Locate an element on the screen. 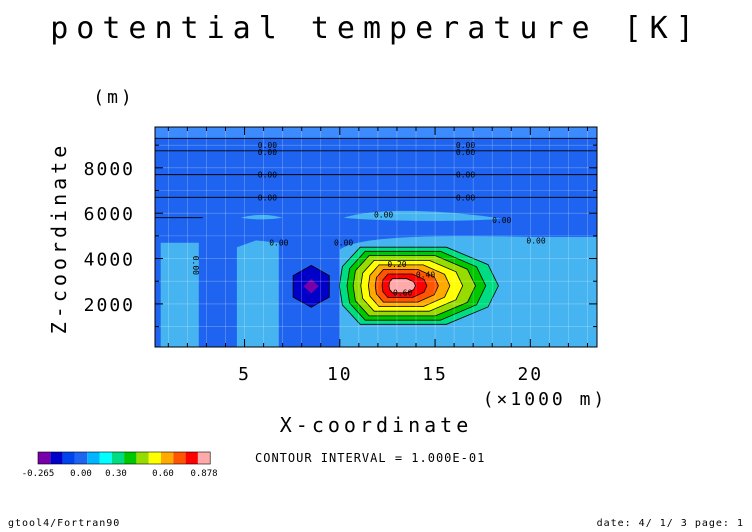  colorbar-label: -0.265 is located at coordinates (38, 474).